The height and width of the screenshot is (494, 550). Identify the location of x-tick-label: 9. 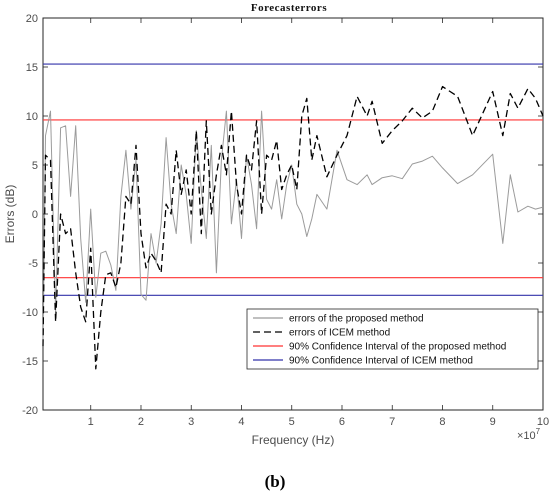
(493, 422).